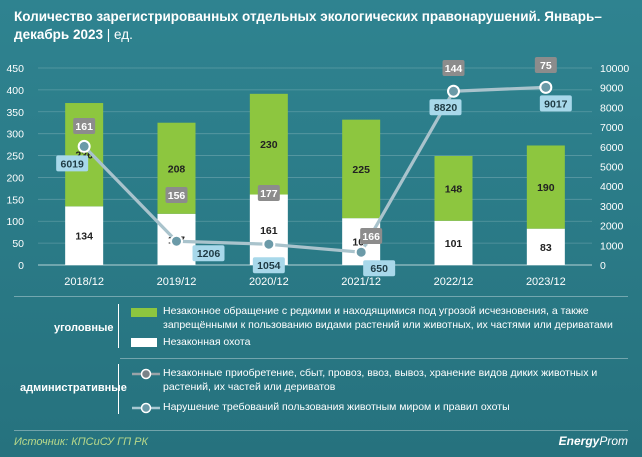 This screenshot has height=457, width=642. Describe the element at coordinates (321, 430) in the screenshot. I see `footer-divider` at that location.